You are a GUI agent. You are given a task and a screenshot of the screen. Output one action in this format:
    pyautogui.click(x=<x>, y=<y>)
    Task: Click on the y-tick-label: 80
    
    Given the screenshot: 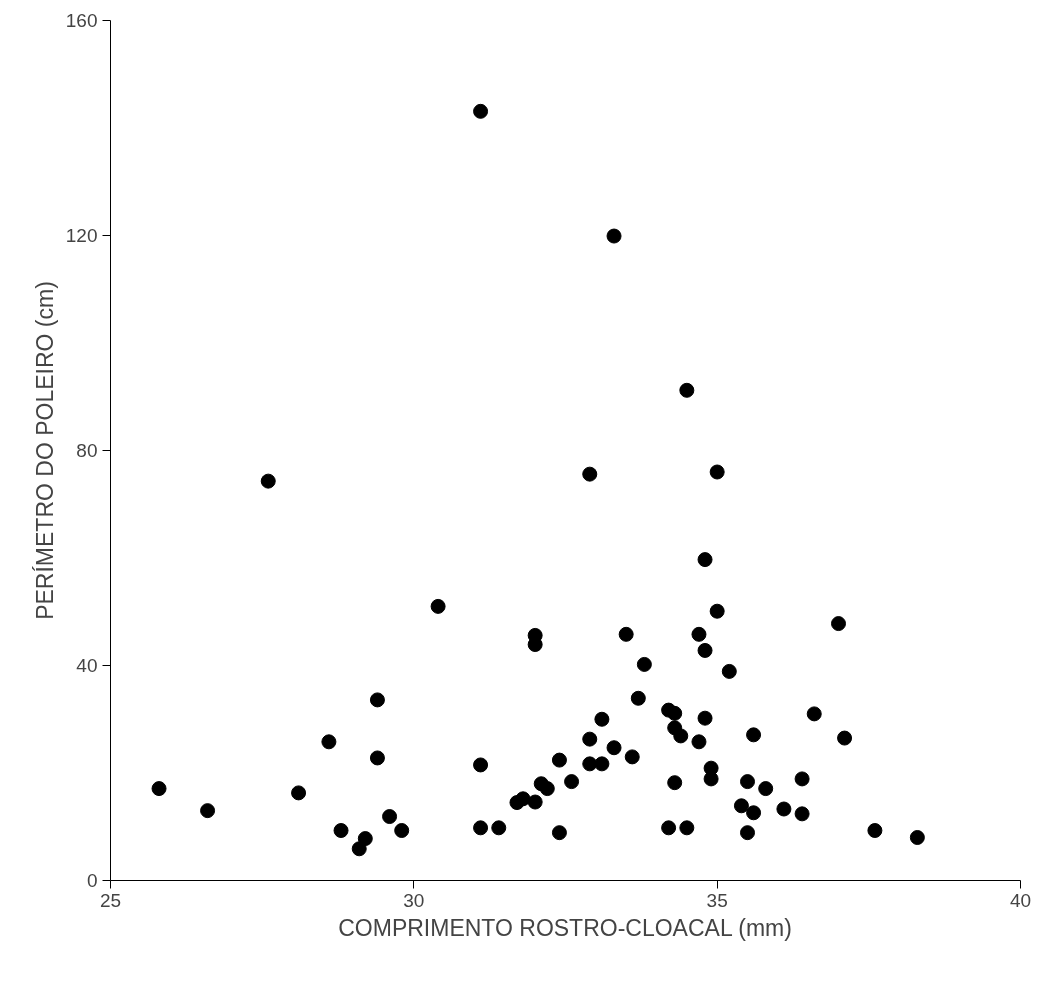 What is the action you would take?
    pyautogui.click(x=87, y=450)
    